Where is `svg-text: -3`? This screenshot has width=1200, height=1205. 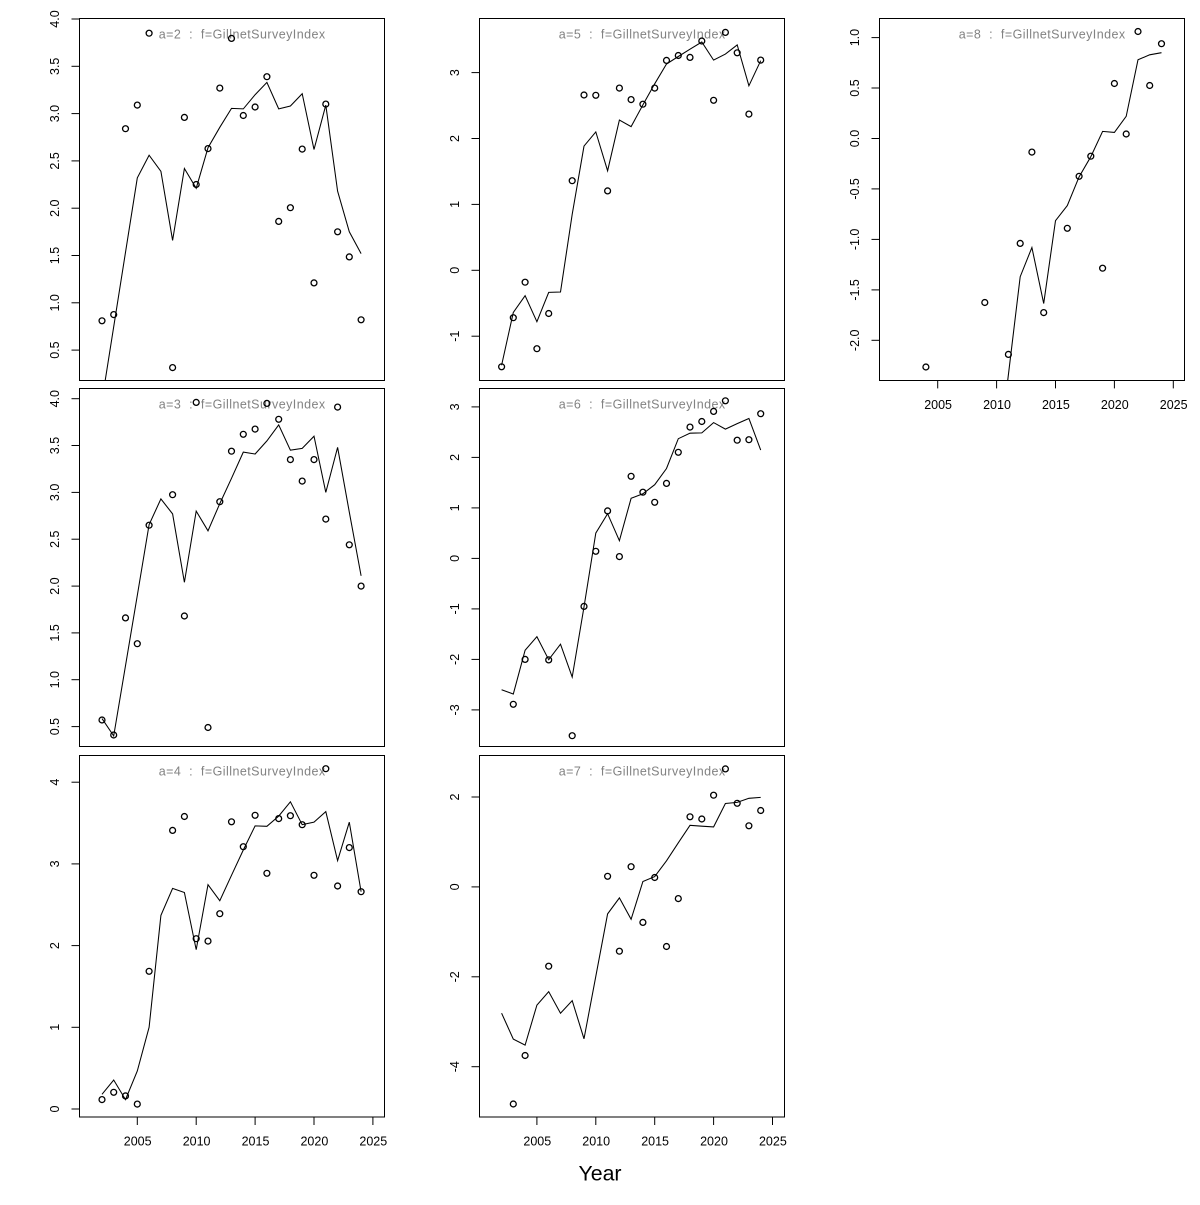
svg-text: -3 is located at coordinates (455, 709).